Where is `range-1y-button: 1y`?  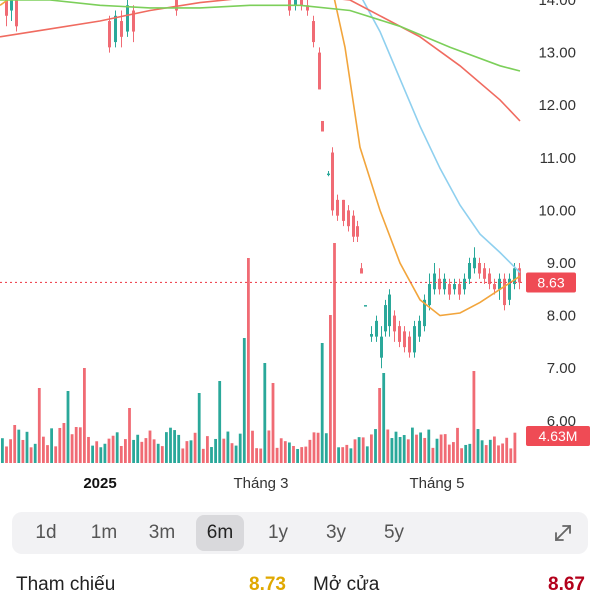 range-1y-button: 1y is located at coordinates (278, 532).